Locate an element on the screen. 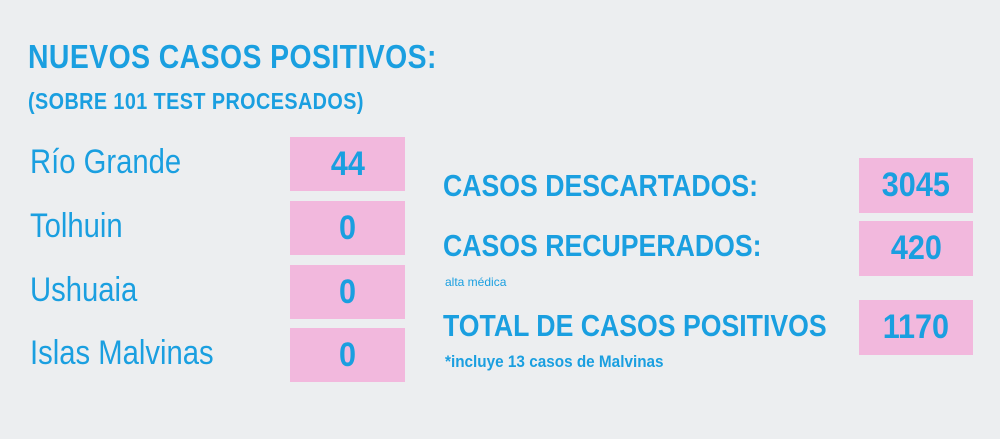 The width and height of the screenshot is (1000, 439). location-value-islas-malvinas: 0 is located at coordinates (347, 355).